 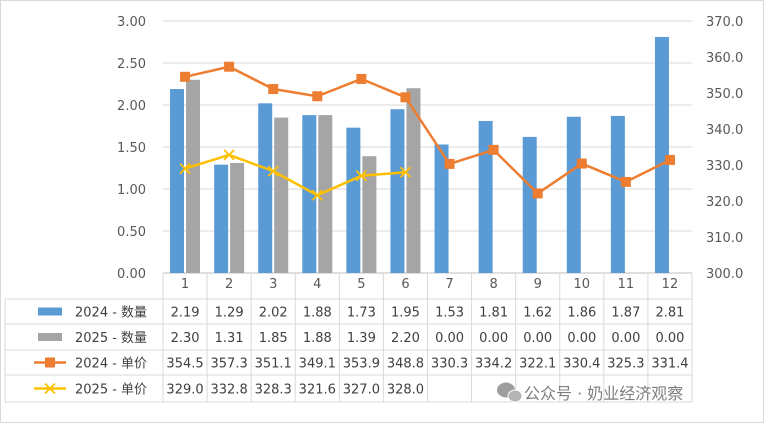 I want to click on table-cell: 321.6, so click(x=317, y=390).